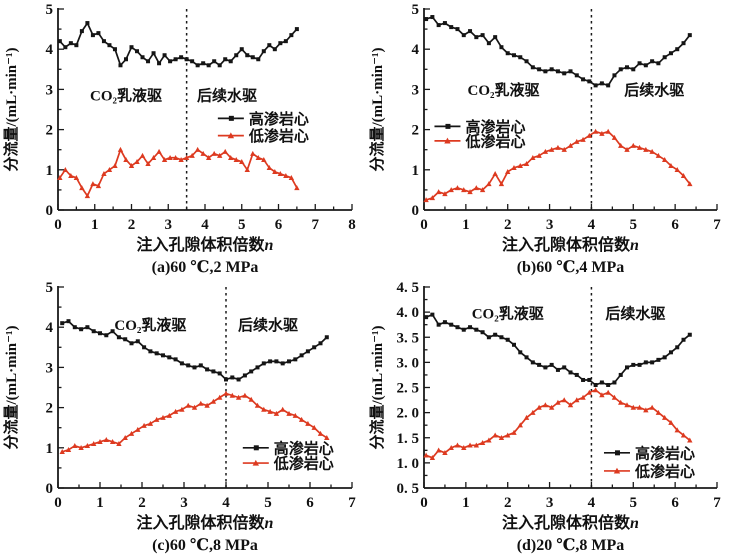 The height and width of the screenshot is (557, 731). I want to click on x-axis-label: 注入孔隙体积倍数n, so click(205, 244).